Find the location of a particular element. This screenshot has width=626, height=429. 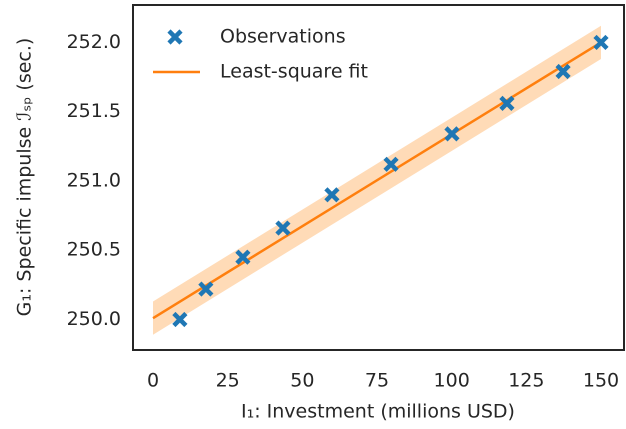

x-tick-label: 50 is located at coordinates (302, 381).